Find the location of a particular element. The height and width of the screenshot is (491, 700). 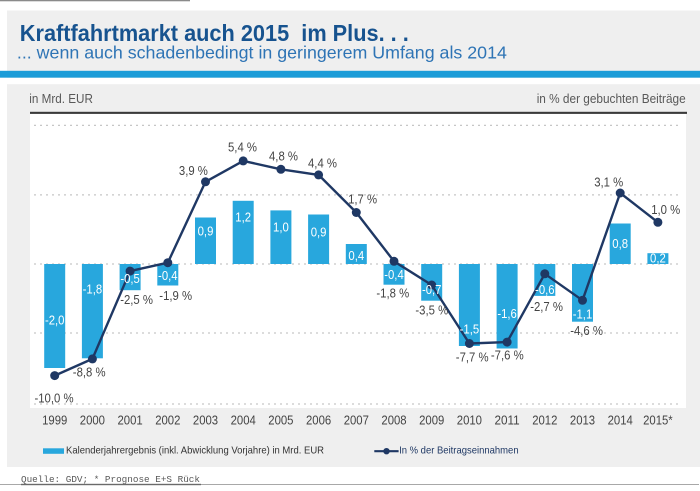

svg-text: 2015* is located at coordinates (658, 421).